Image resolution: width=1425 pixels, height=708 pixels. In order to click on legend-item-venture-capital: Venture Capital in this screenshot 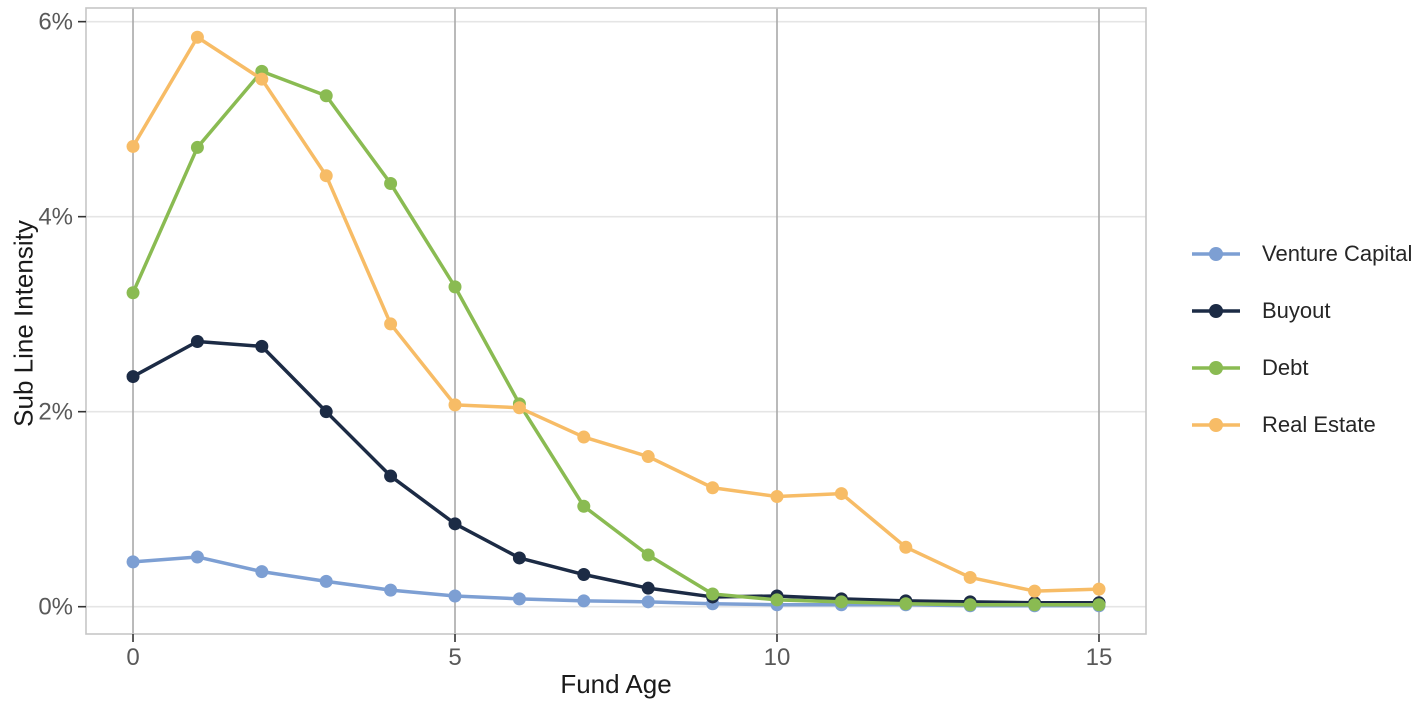, I will do `click(1296, 253)`.